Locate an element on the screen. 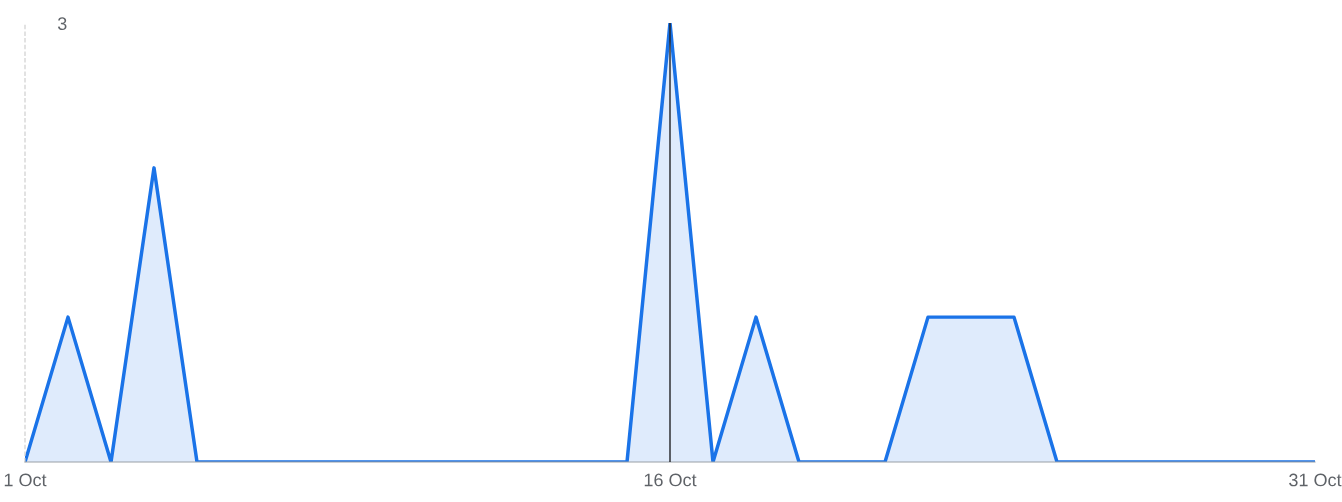 The width and height of the screenshot is (1342, 502). x-tick-label: 1 Oct is located at coordinates (25, 480).